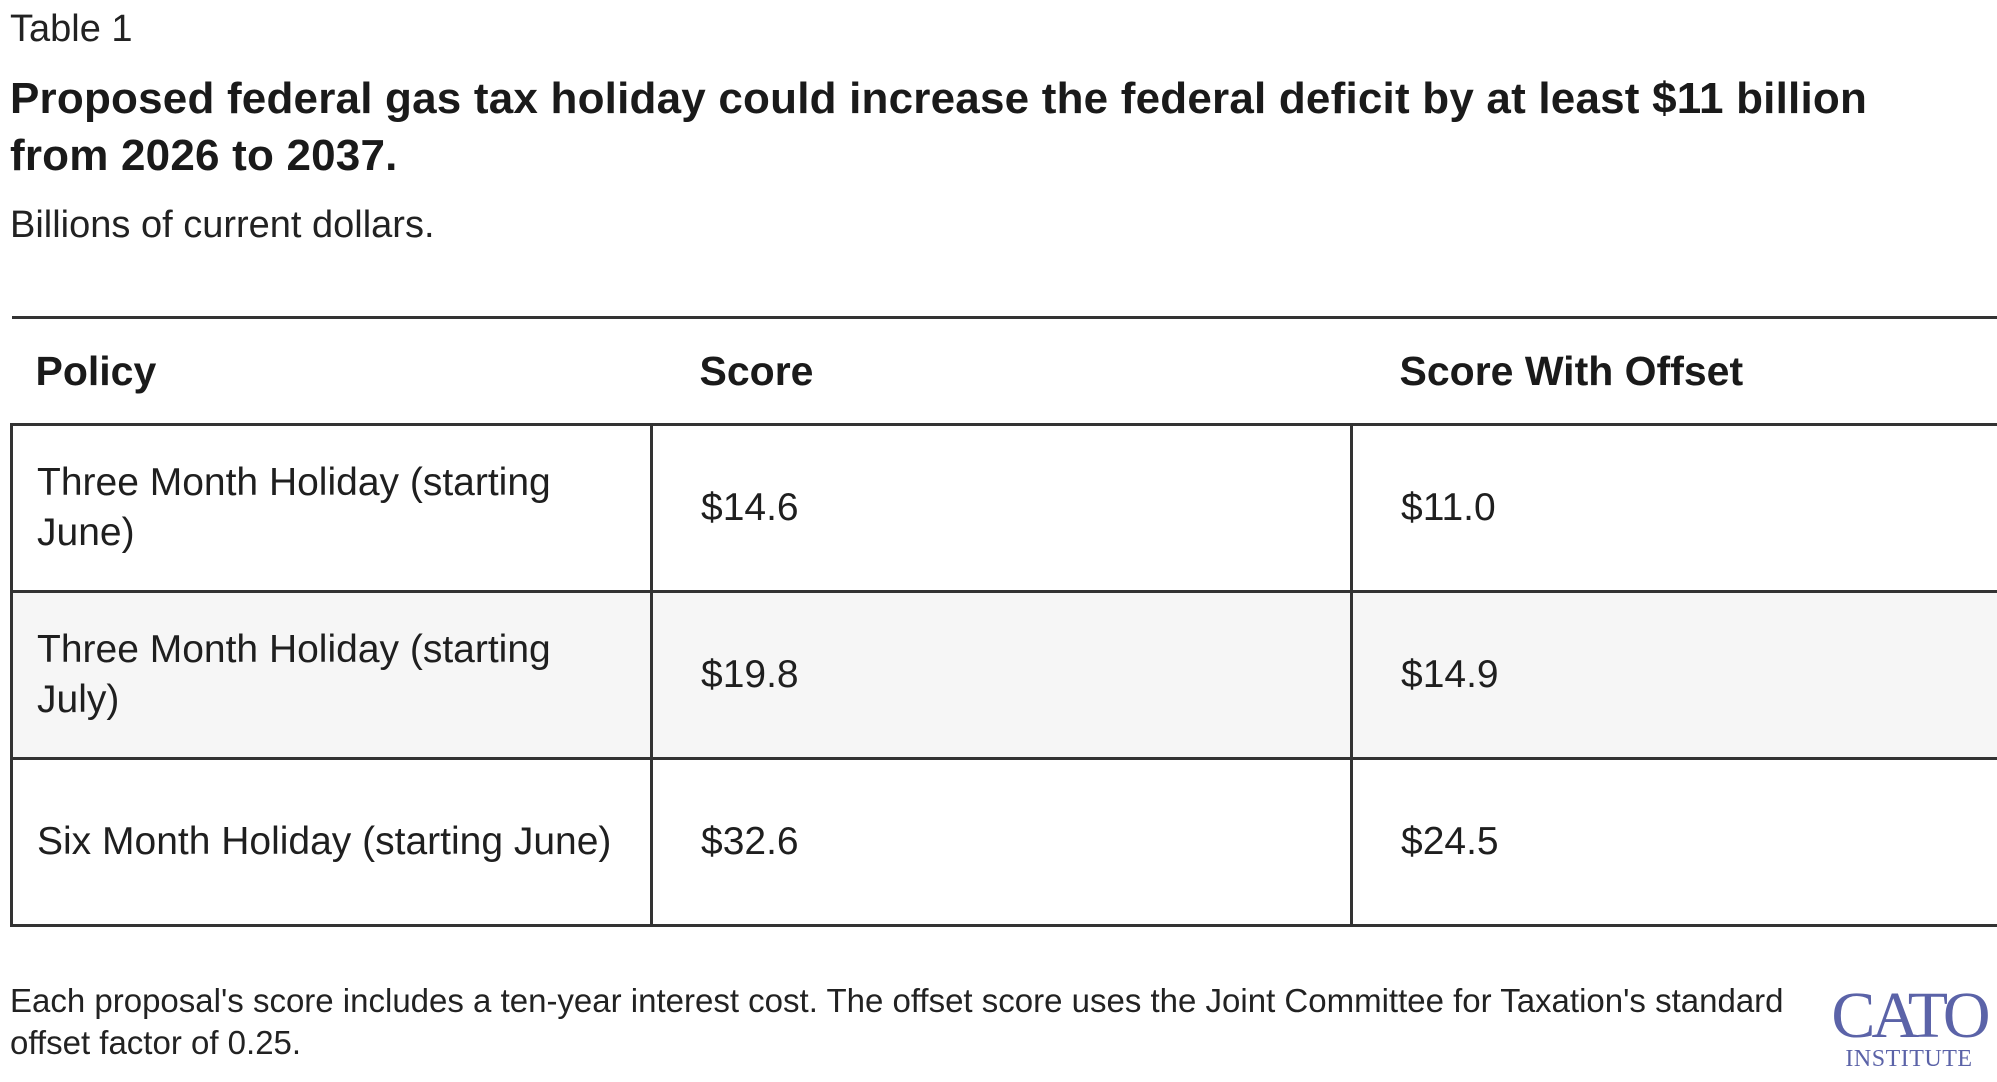 Image resolution: width=1997 pixels, height=1082 pixels. What do you see at coordinates (1673, 675) in the screenshot?
I see `score-with-offset-cell: $14.9` at bounding box center [1673, 675].